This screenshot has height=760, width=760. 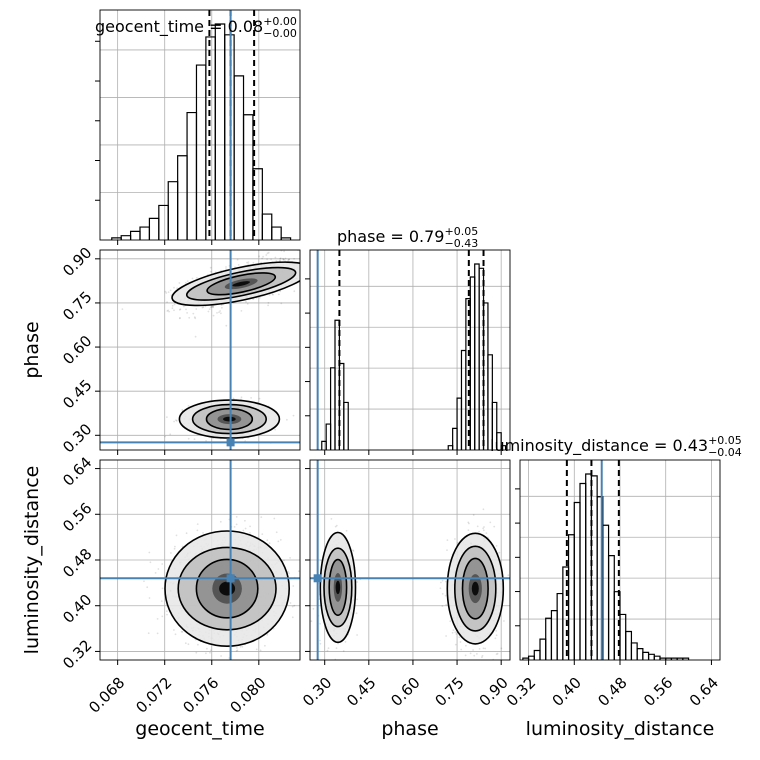 What do you see at coordinates (230, 442) in the screenshot?
I see `truth-marker-phase_vs_geocent_time` at bounding box center [230, 442].